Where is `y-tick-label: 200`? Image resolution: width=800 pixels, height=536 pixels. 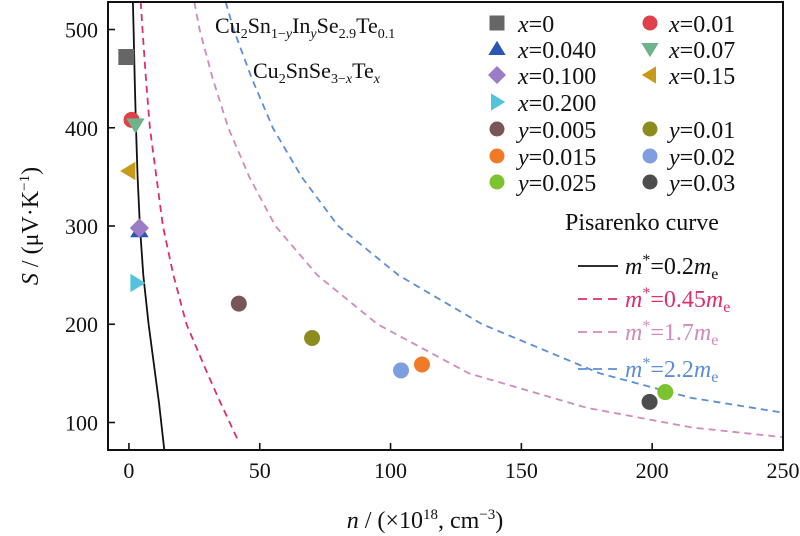
y-tick-label: 200 is located at coordinates (81, 324).